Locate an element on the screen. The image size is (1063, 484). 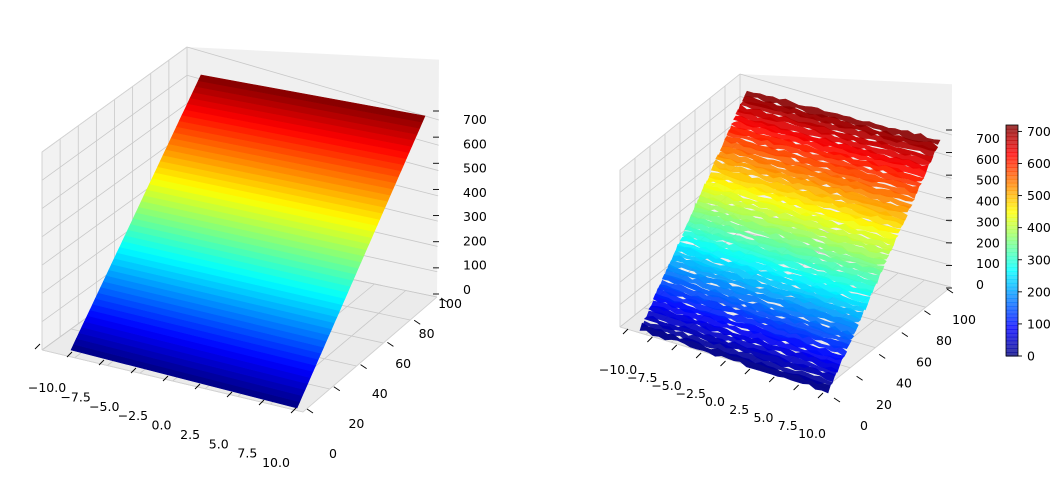
z-axis-tick-label: 400 is located at coordinates (475, 192).